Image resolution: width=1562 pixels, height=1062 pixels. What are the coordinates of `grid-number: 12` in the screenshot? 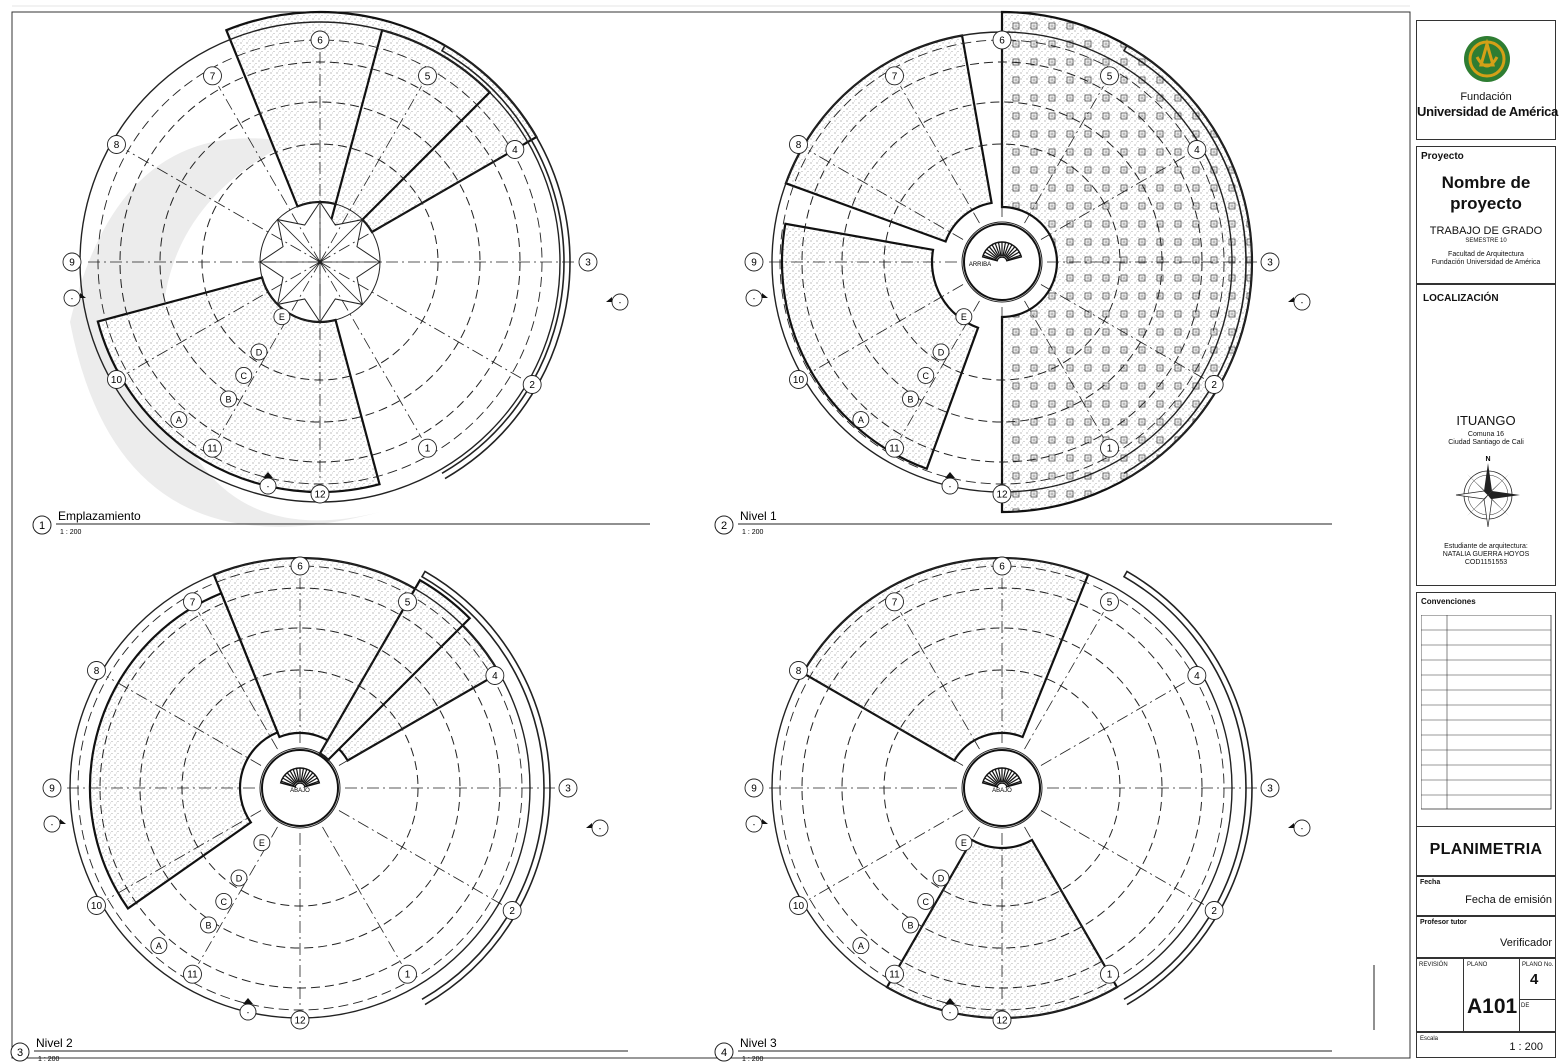 It's located at (1002, 1021).